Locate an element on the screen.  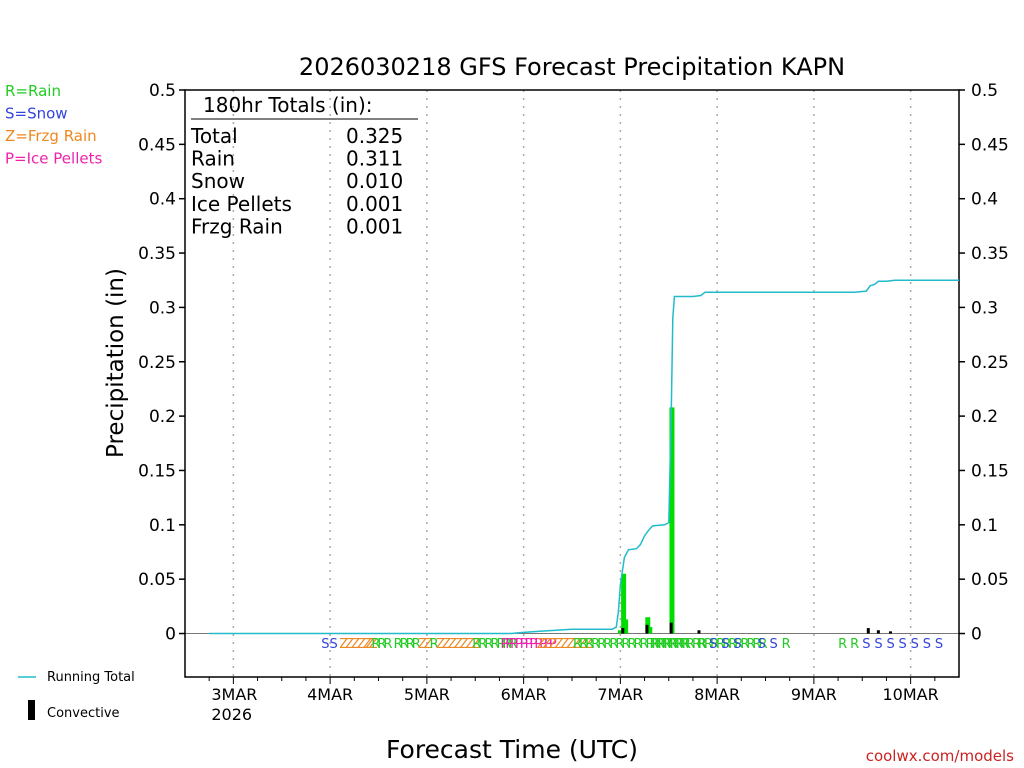
precip-type-marker: ZZZZZZZZZ is located at coordinates (565, 644).